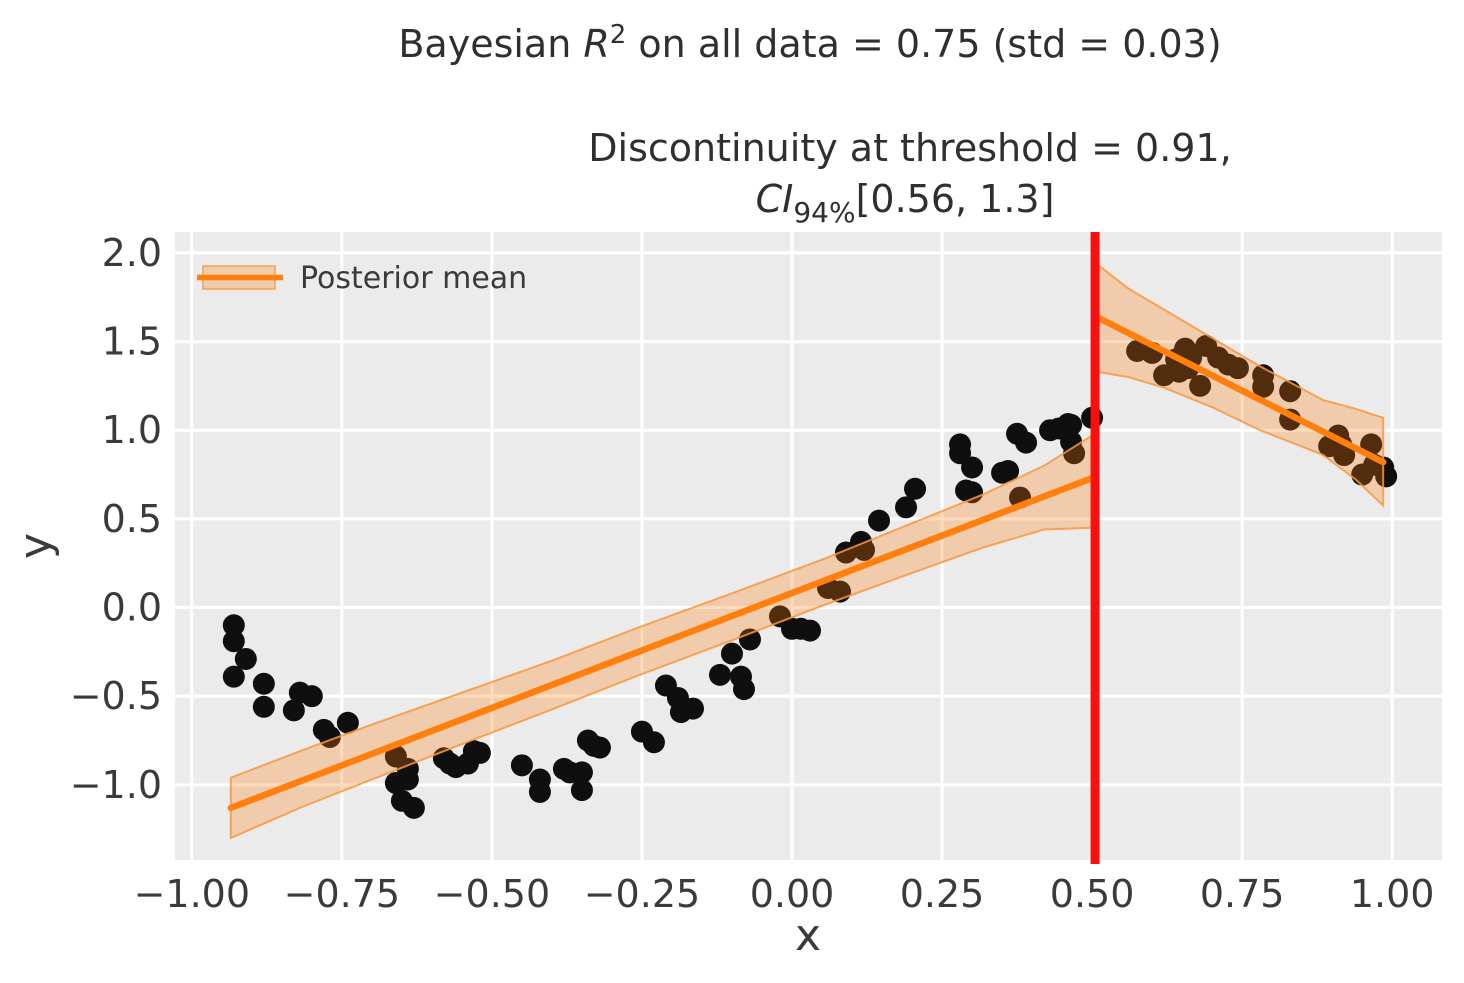 Image resolution: width=1464 pixels, height=983 pixels. I want to click on y-tick-label: 0.0, so click(132, 608).